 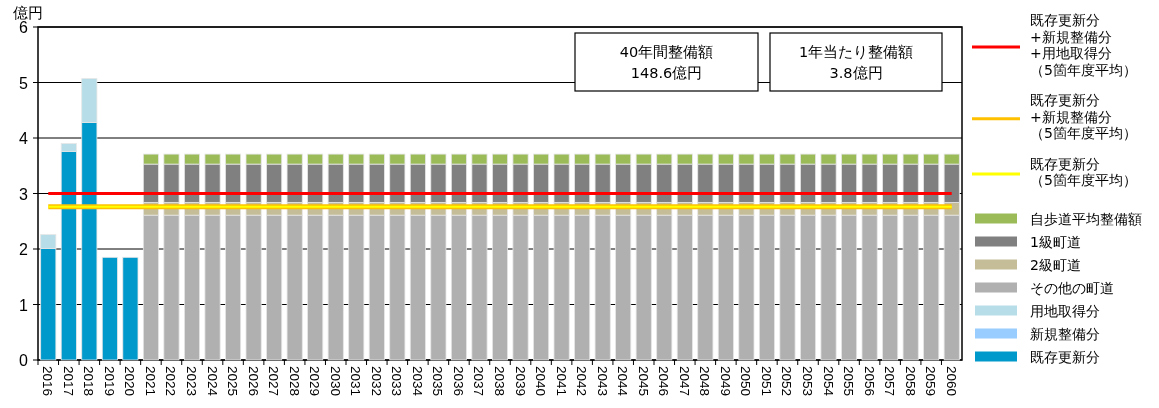 What do you see at coordinates (643, 381) in the screenshot?
I see `x-tick-label: 2045` at bounding box center [643, 381].